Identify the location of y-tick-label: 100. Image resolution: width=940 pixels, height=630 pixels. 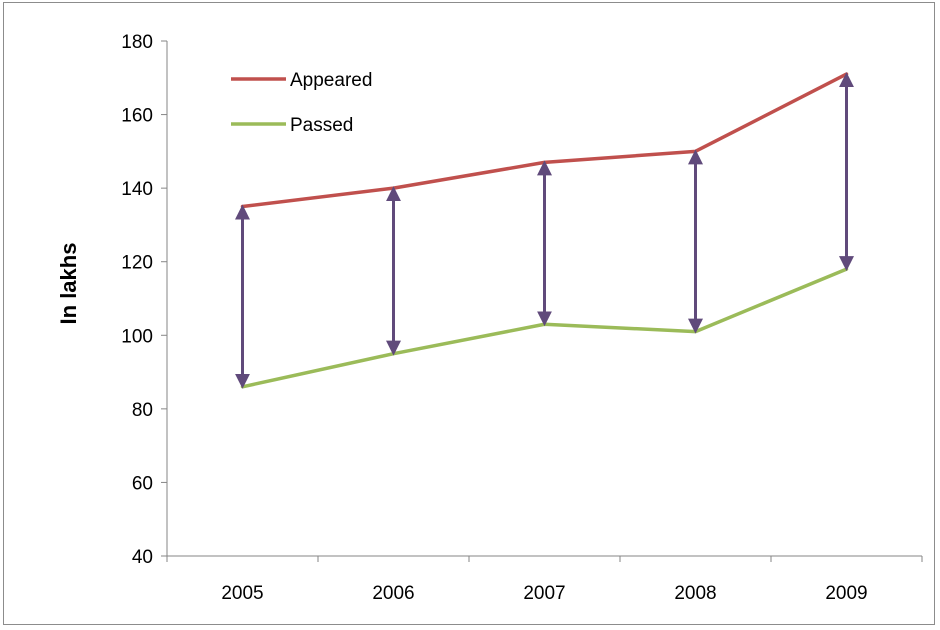
(137, 336).